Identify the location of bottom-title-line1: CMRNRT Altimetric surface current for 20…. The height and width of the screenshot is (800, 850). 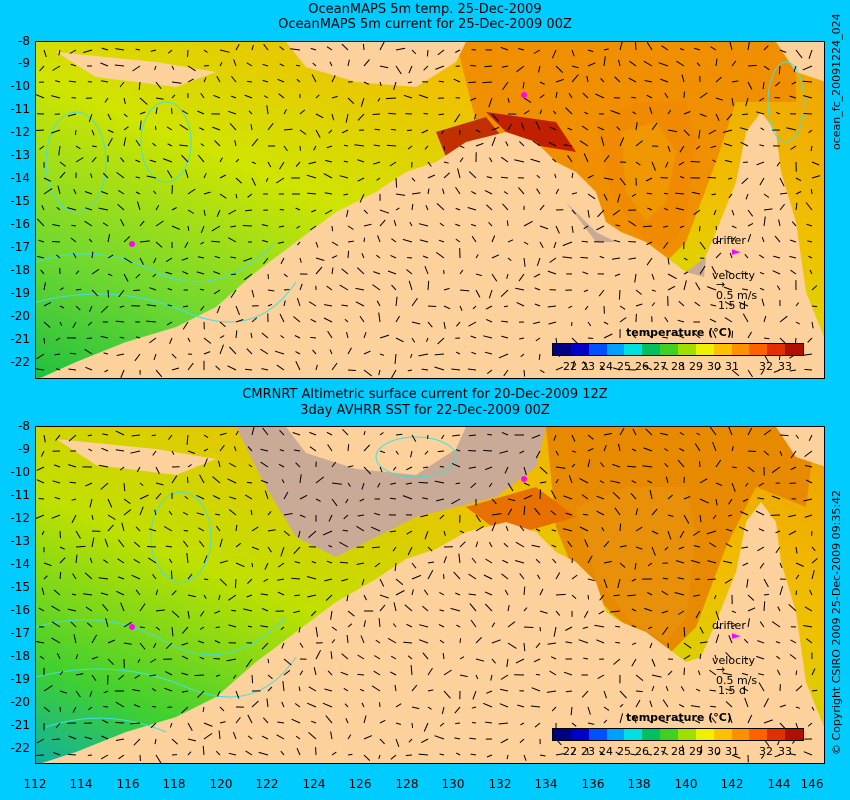
(425, 394).